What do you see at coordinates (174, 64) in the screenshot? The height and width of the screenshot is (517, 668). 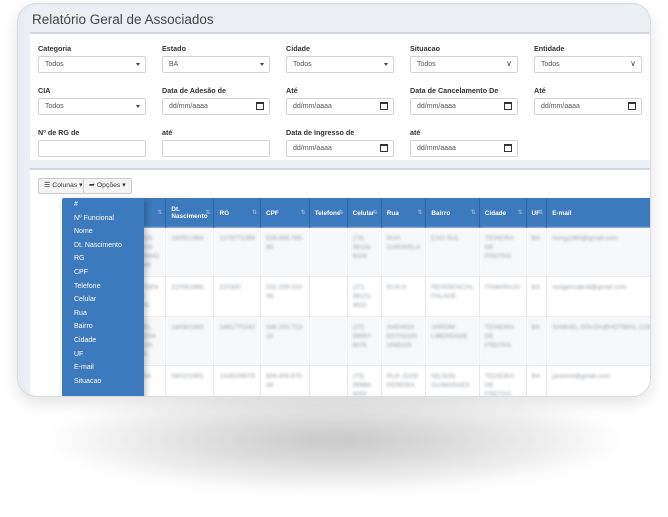 I see `filter-value: BA` at bounding box center [174, 64].